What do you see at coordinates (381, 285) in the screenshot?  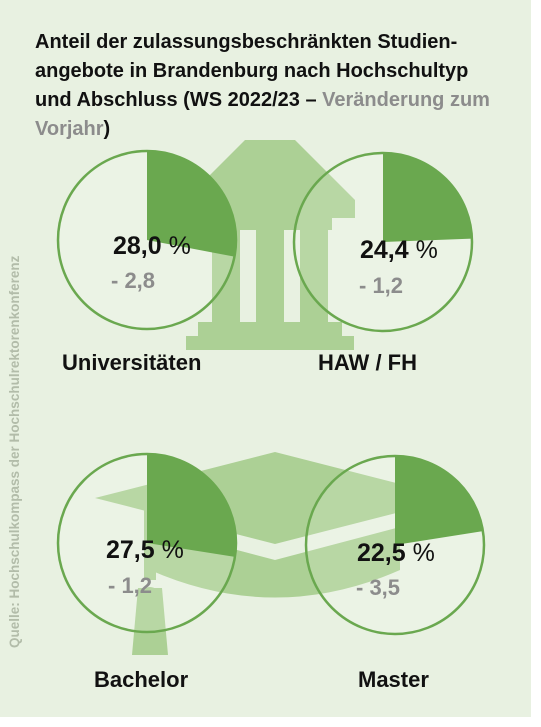 I see `change-label-haw-fh: - 1,2` at bounding box center [381, 285].